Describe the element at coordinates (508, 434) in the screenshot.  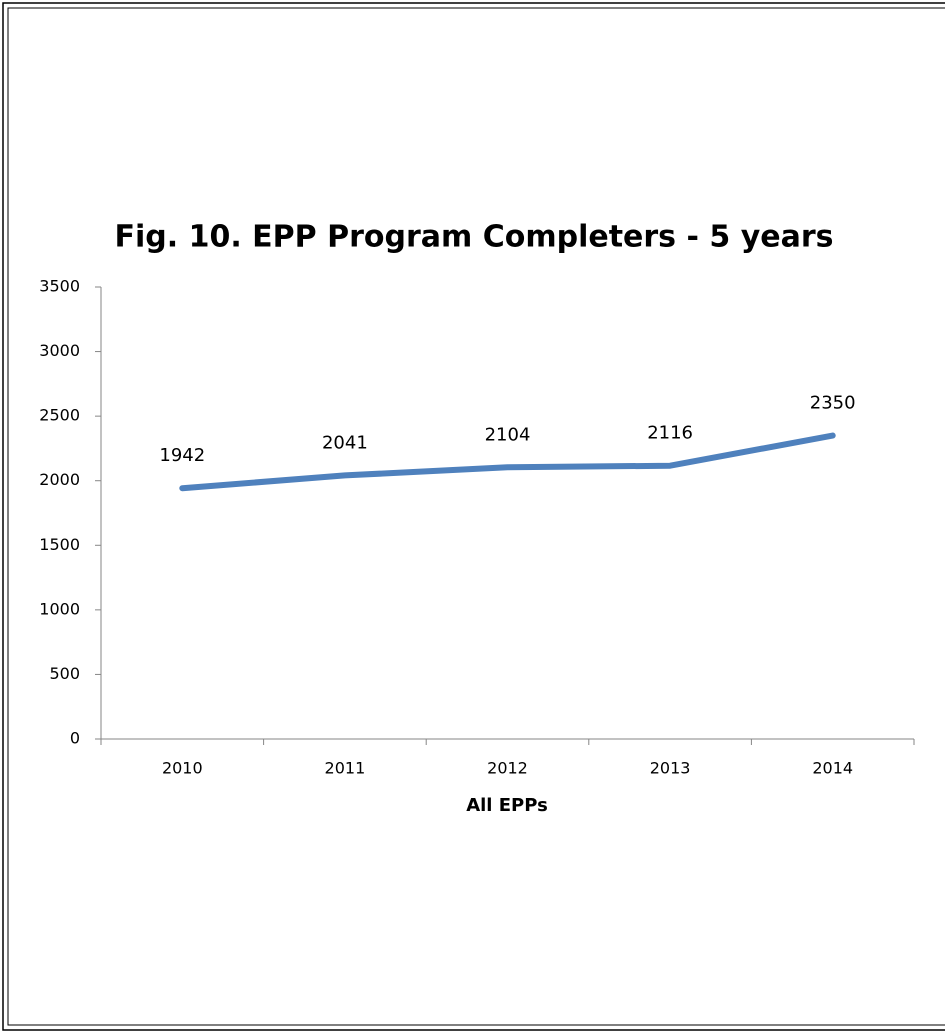
I see `data-label: 2104` at that location.